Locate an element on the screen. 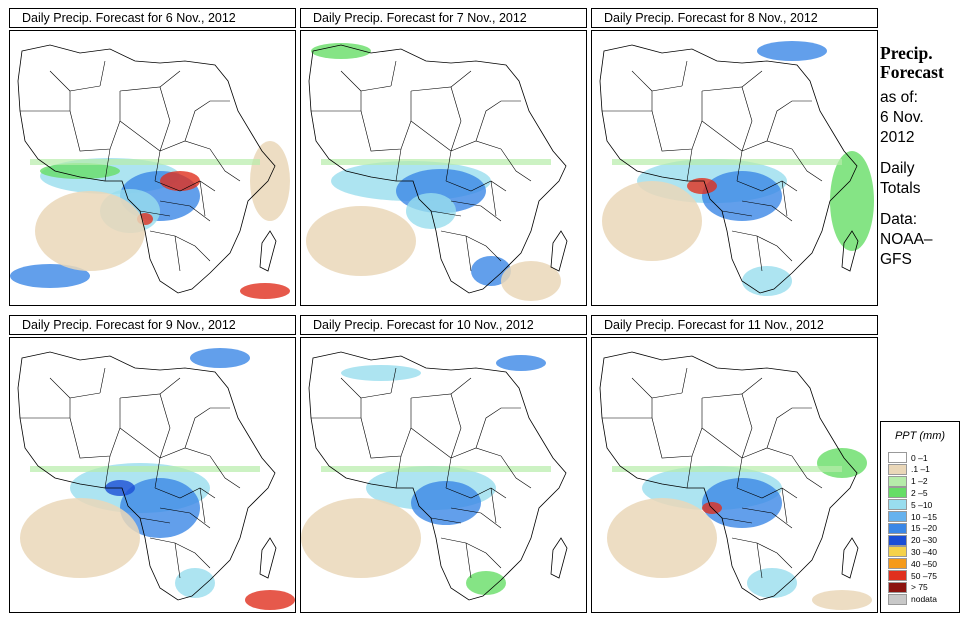 The width and height of the screenshot is (965, 628). legend-label: .1 –1 is located at coordinates (920, 469).